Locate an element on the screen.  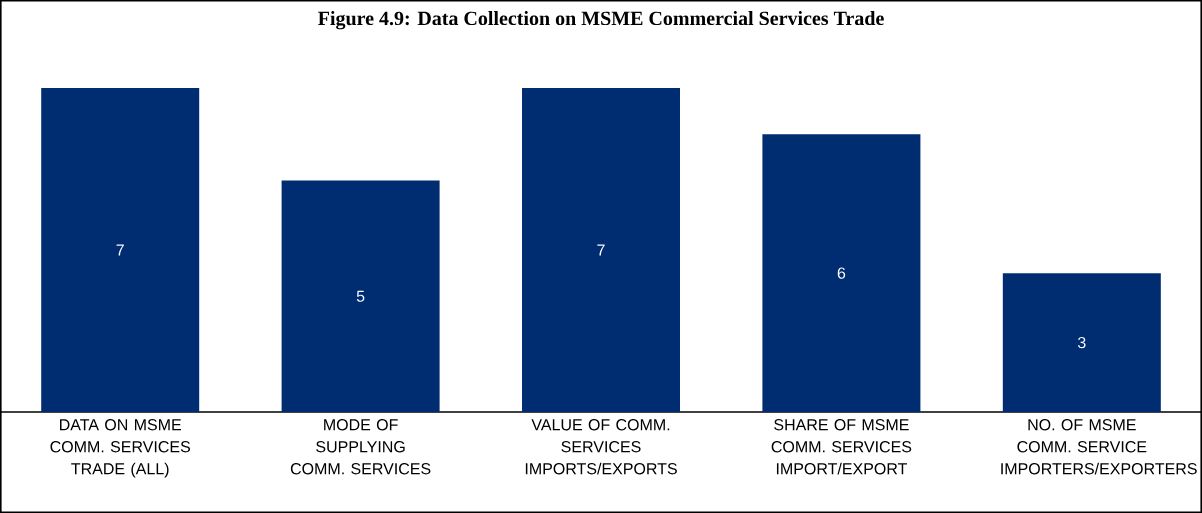
x-tick-label: SHARE OF MSME COMM. SERVICES IMPORT/EXPORT is located at coordinates (841, 447).